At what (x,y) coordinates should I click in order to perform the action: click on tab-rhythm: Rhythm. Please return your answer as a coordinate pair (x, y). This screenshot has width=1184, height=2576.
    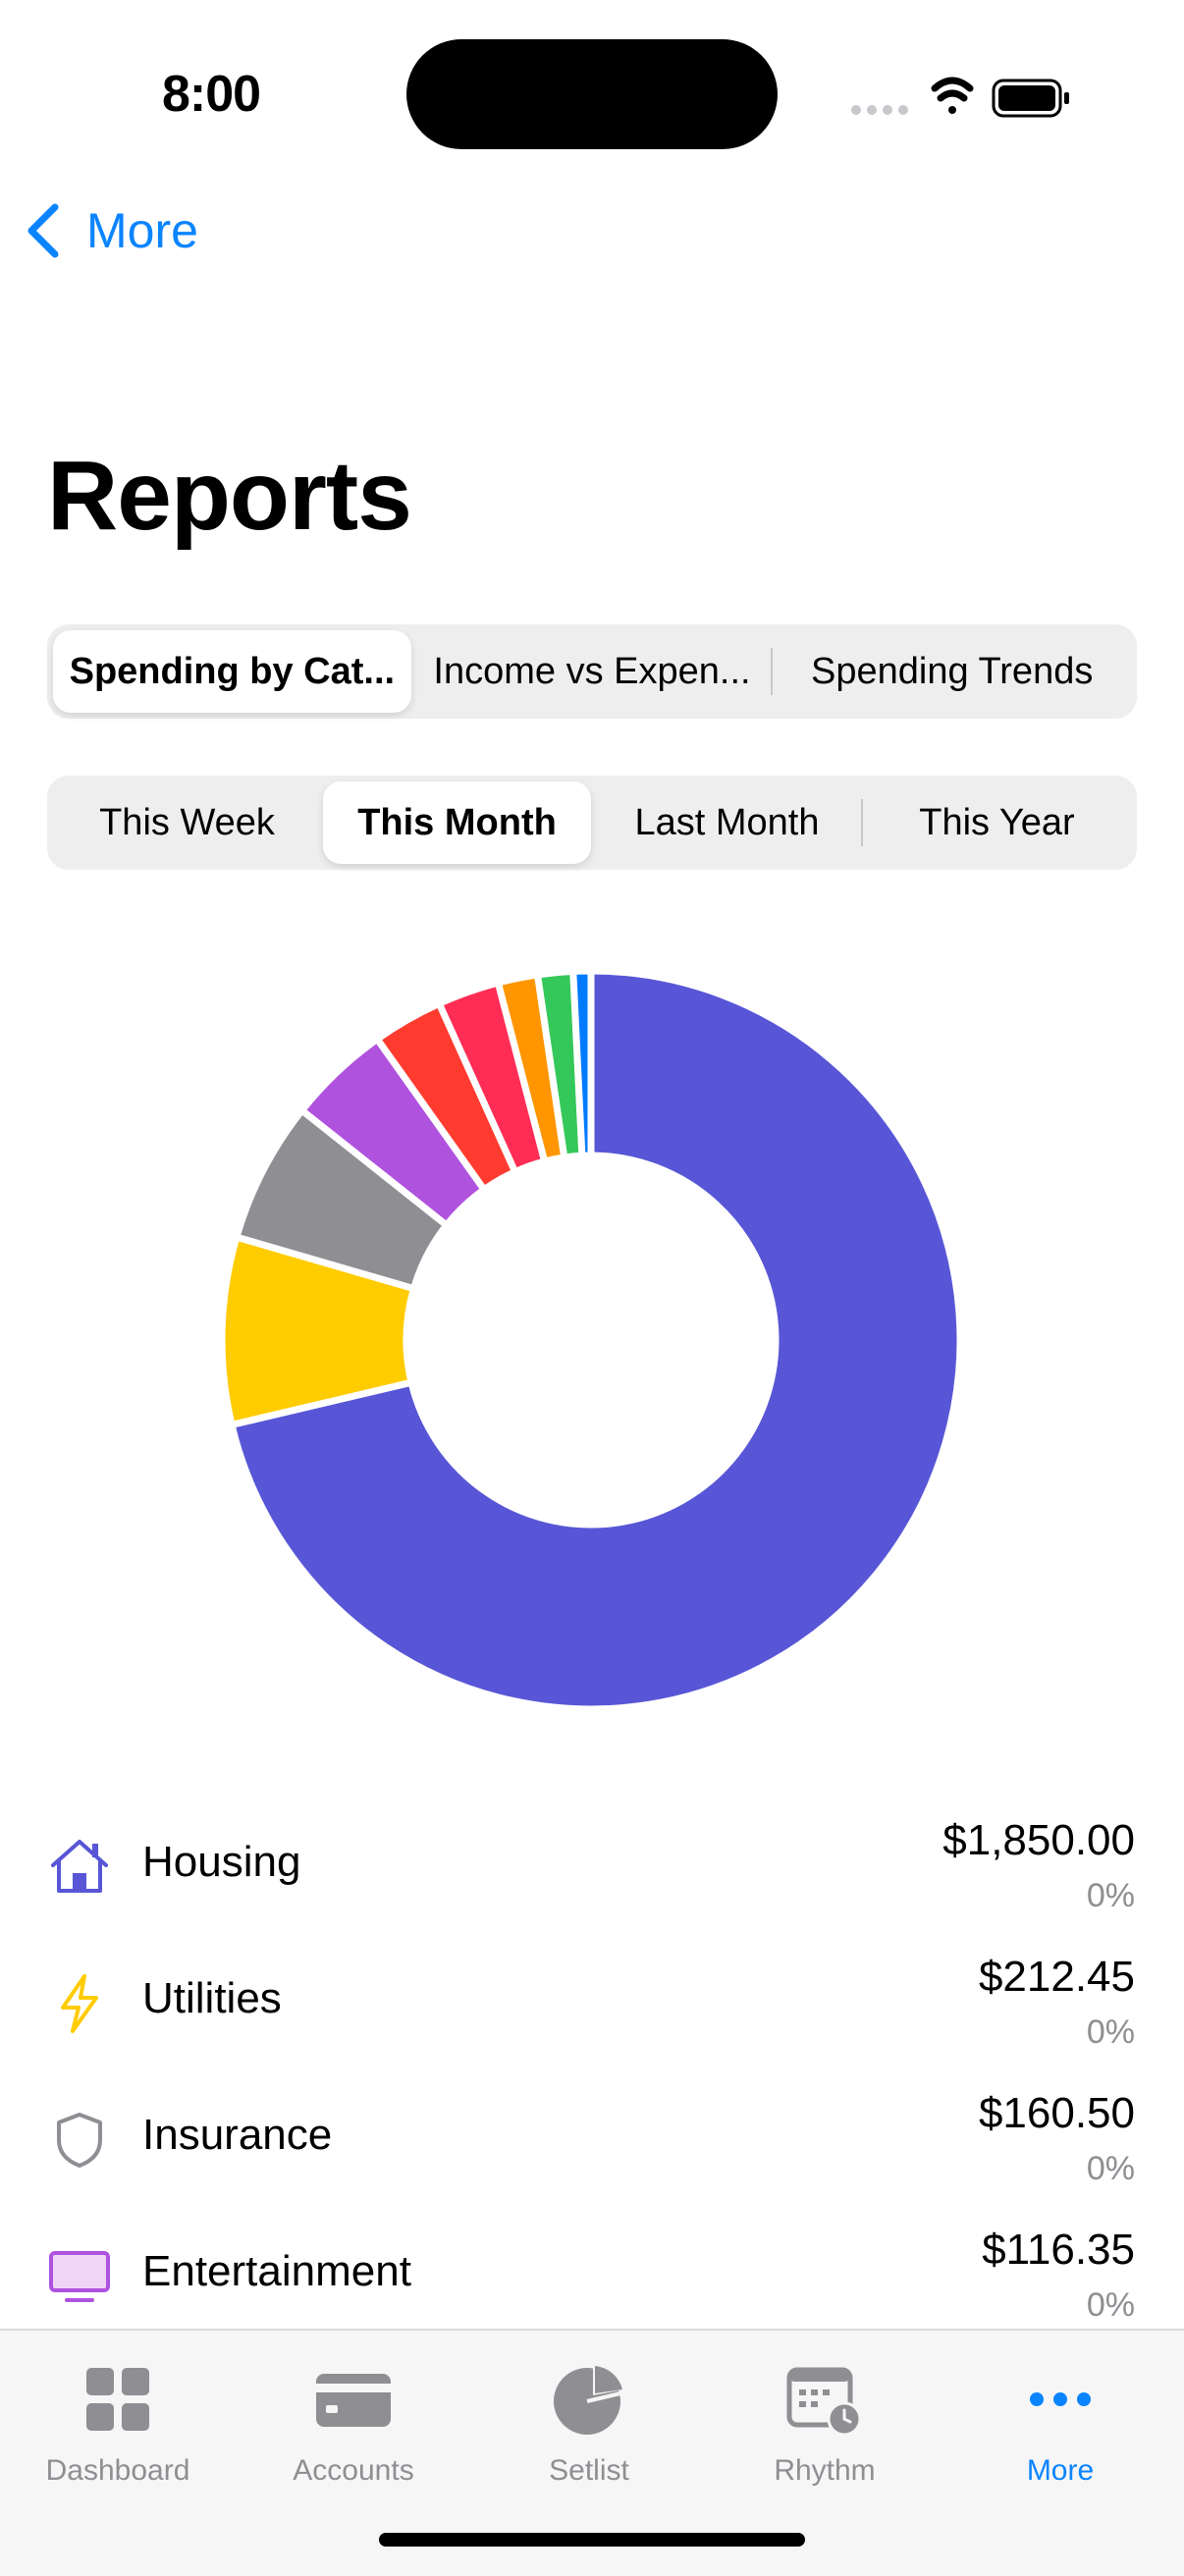
    Looking at the image, I should click on (824, 2423).